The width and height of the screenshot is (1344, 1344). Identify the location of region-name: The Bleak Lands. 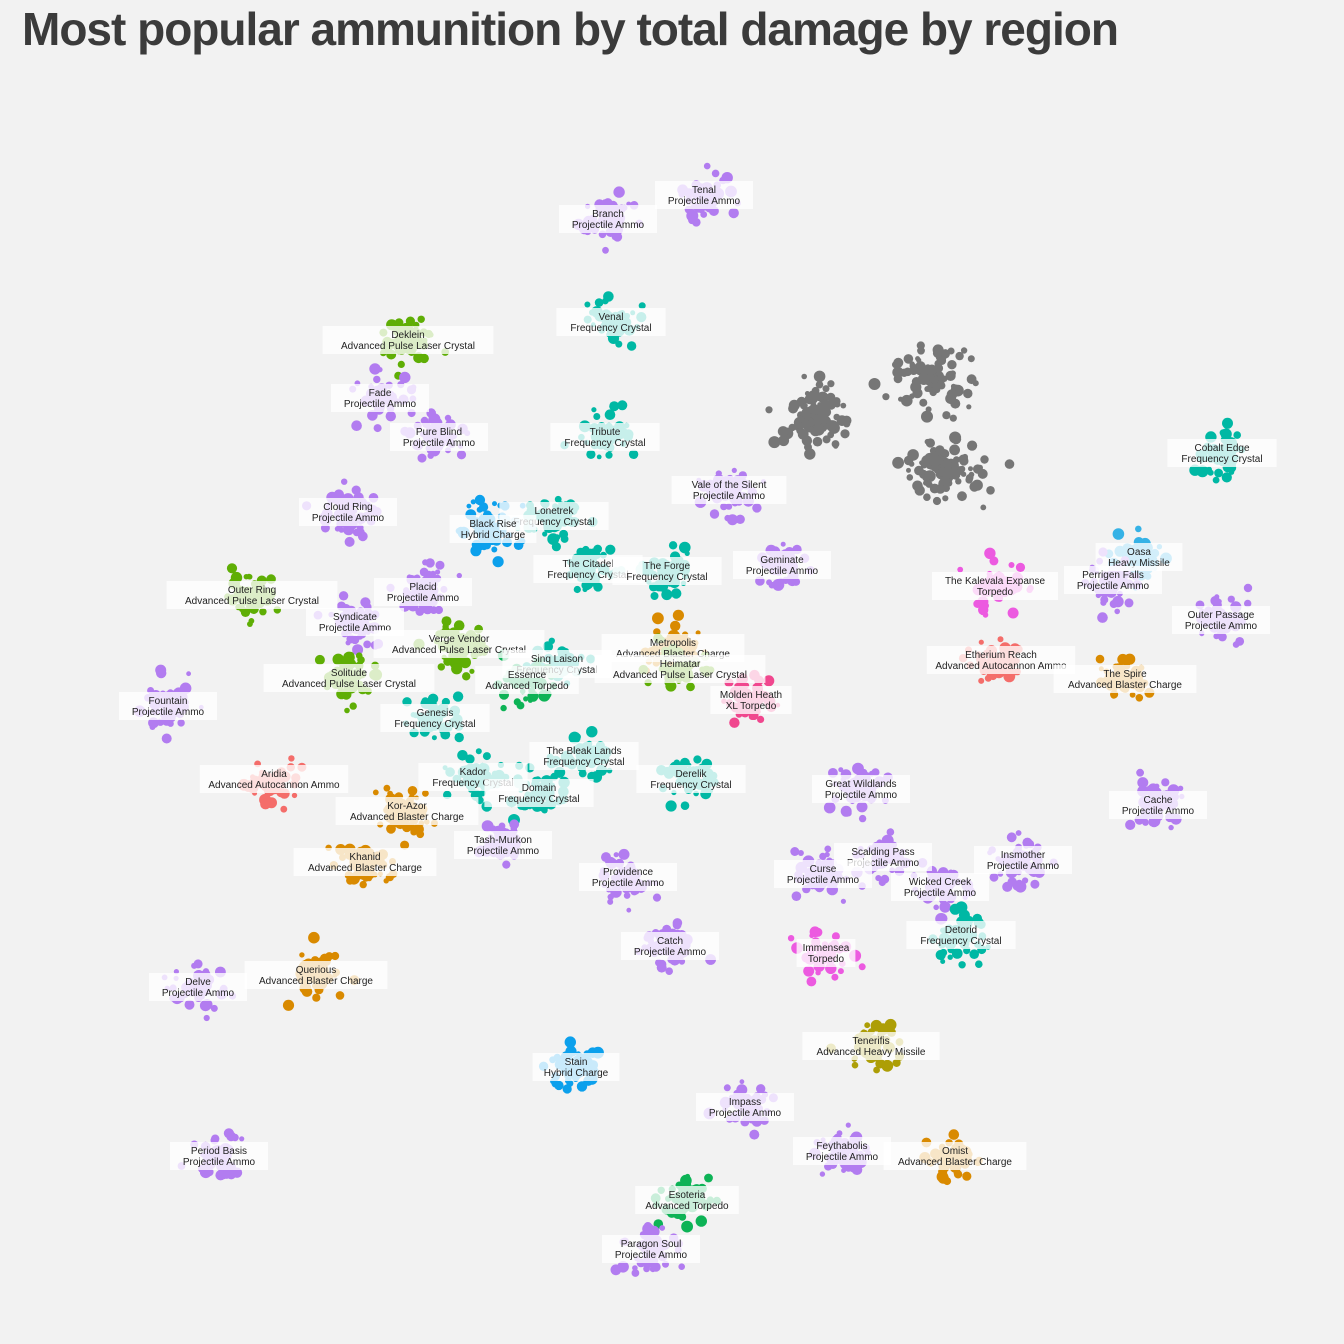
(583, 751).